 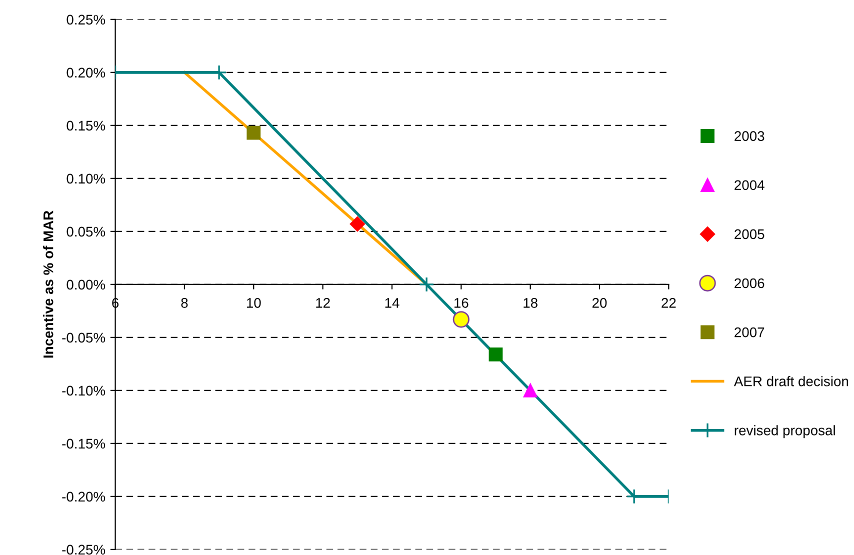 What do you see at coordinates (84, 337) in the screenshot?
I see `y-tick-label: -0.05%` at bounding box center [84, 337].